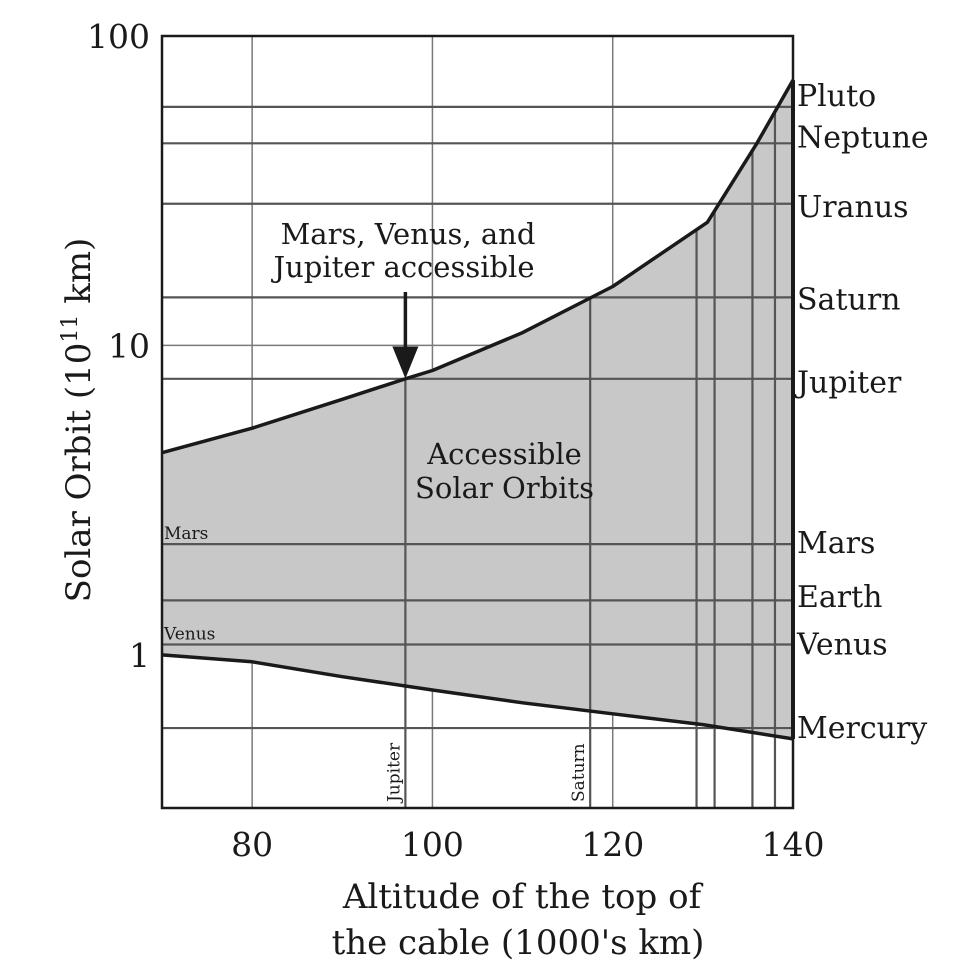 This screenshot has height=976, width=969. I want to click on x-axis-title-line-2: the cable (1000's km), so click(518, 943).